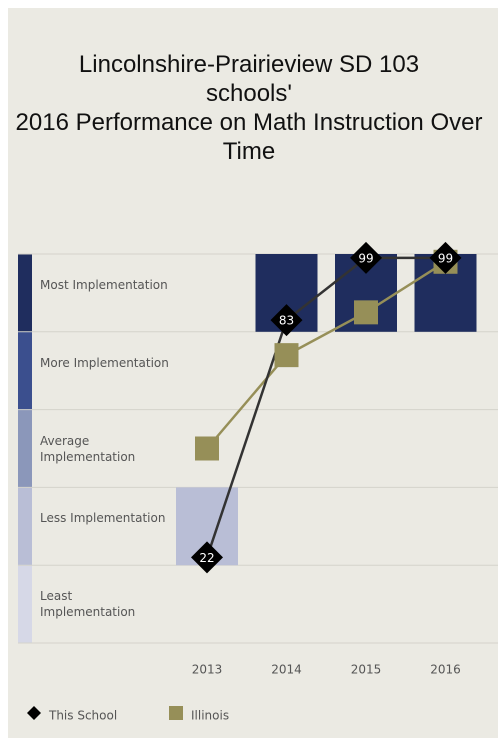 The image size is (498, 738). What do you see at coordinates (366, 670) in the screenshot?
I see `x-tick-label: 2015` at bounding box center [366, 670].